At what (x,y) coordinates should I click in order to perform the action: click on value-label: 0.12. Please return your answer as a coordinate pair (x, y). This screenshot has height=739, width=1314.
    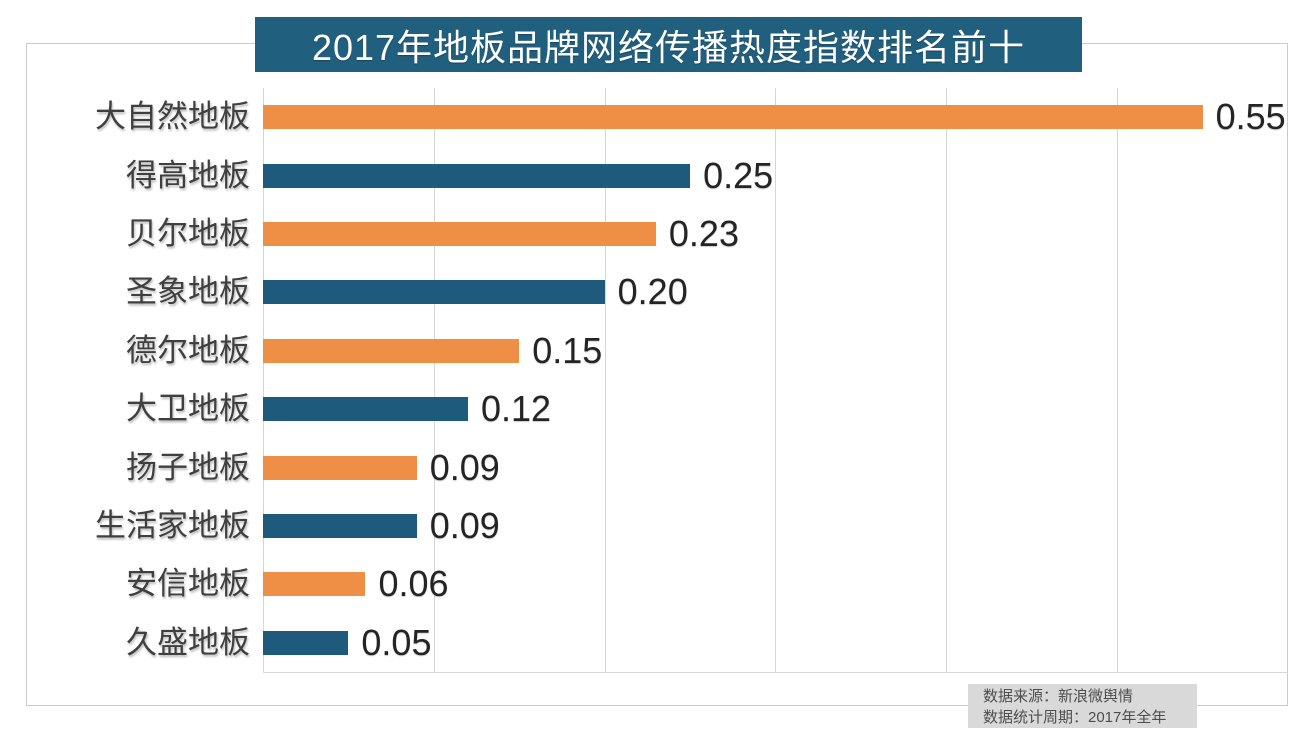
    Looking at the image, I should click on (516, 409).